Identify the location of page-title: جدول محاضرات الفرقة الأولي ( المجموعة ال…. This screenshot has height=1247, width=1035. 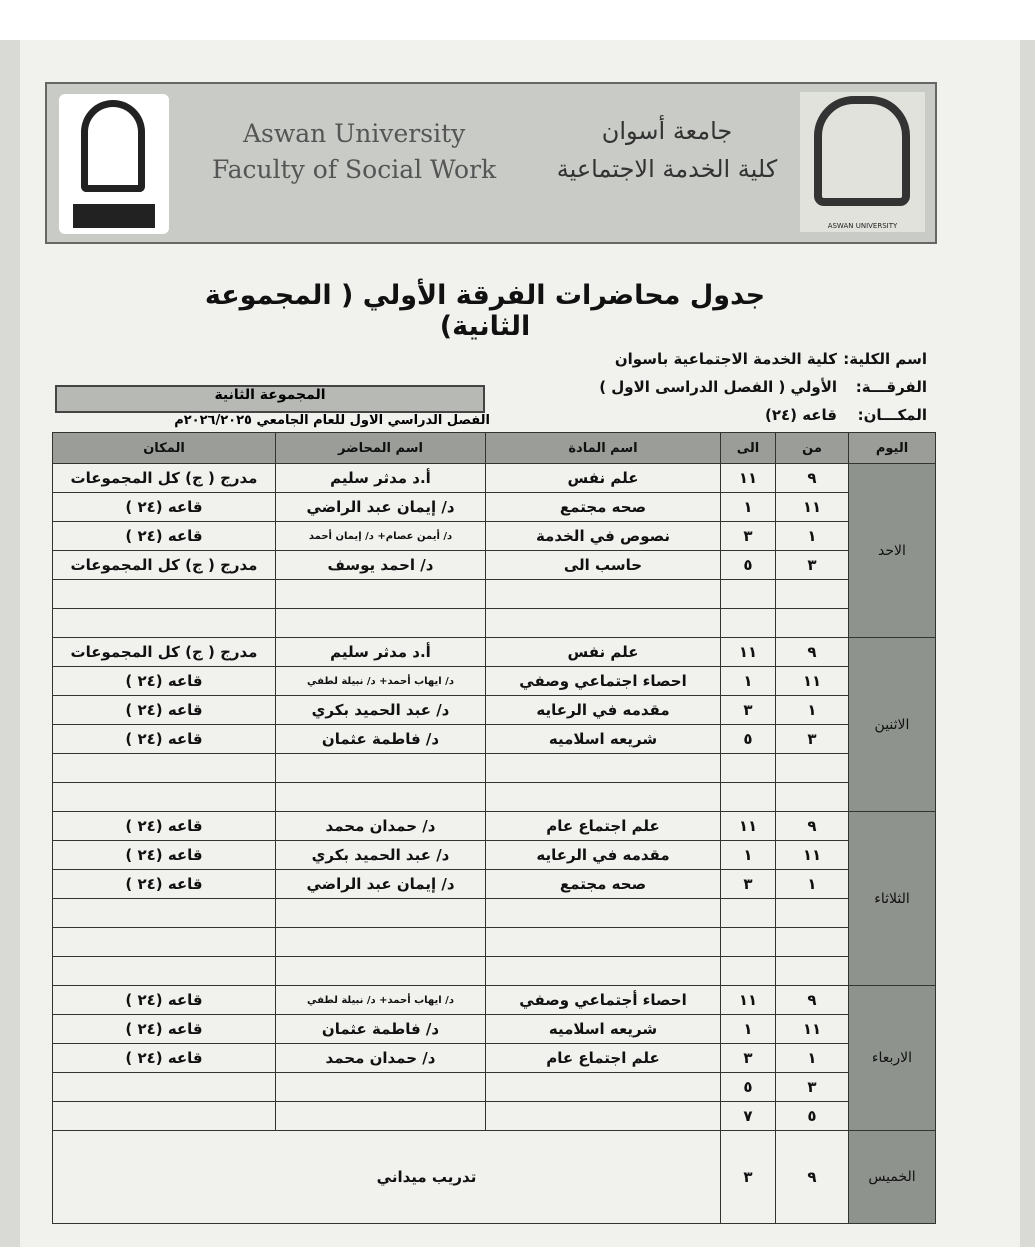
(485, 311).